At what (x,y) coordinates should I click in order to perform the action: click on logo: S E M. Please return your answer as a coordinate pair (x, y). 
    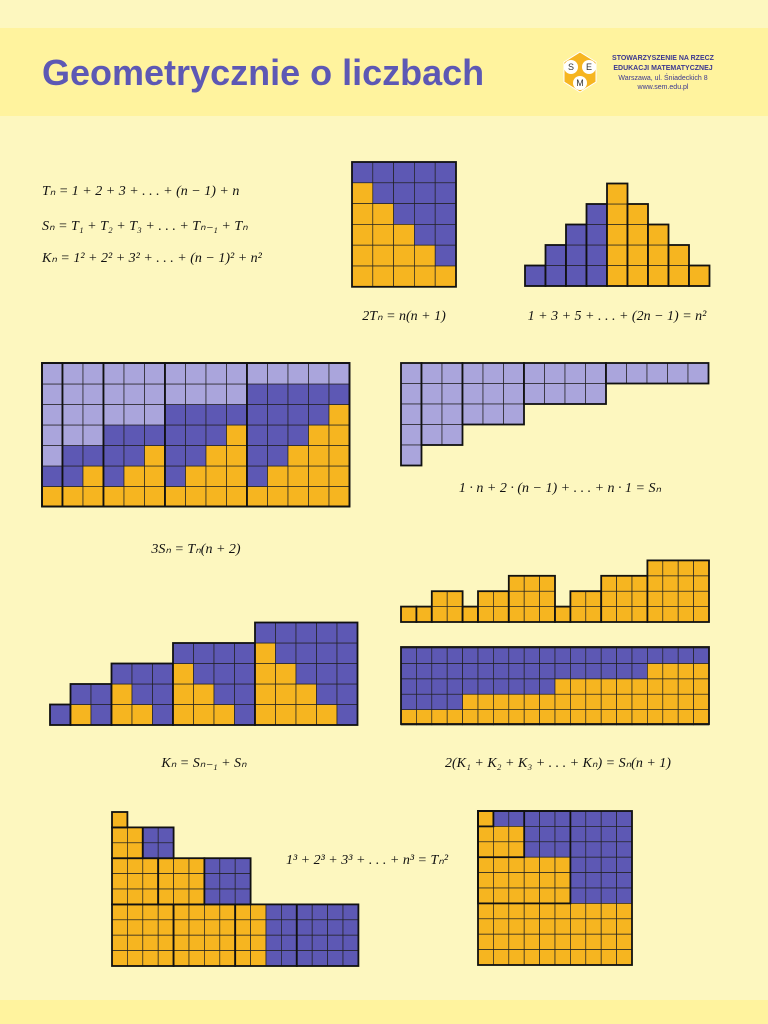
    Looking at the image, I should click on (580, 72).